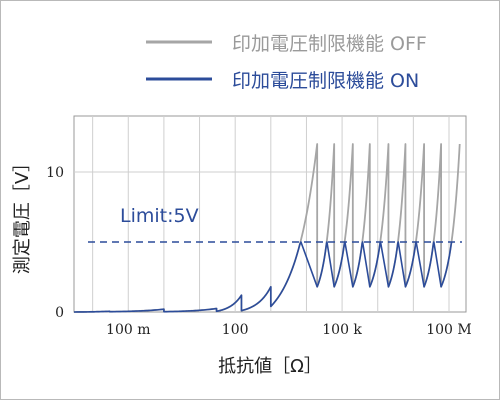 The image size is (500, 400). I want to click on legend-label-off: 印加電圧制限機能 OFF, so click(329, 44).